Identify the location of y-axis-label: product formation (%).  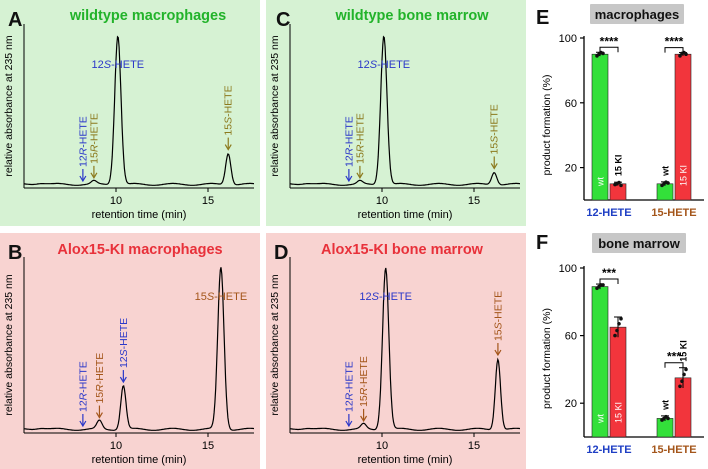
(547, 125).